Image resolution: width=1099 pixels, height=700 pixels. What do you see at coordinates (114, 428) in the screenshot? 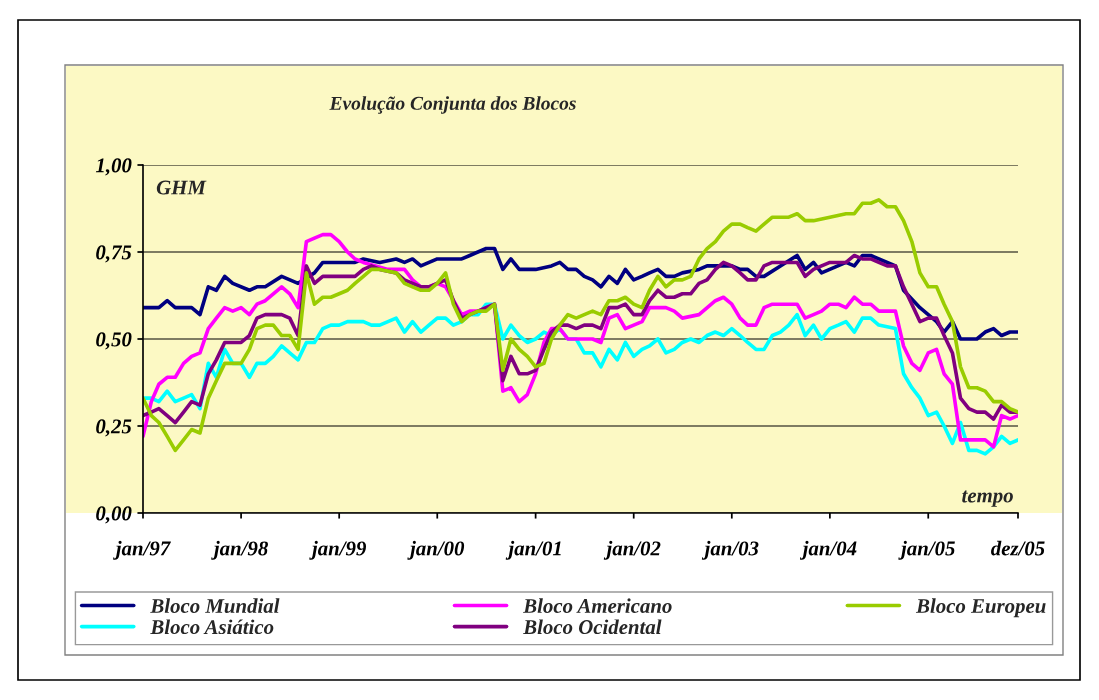
I see `y-tick-label: 0,25` at bounding box center [114, 428].